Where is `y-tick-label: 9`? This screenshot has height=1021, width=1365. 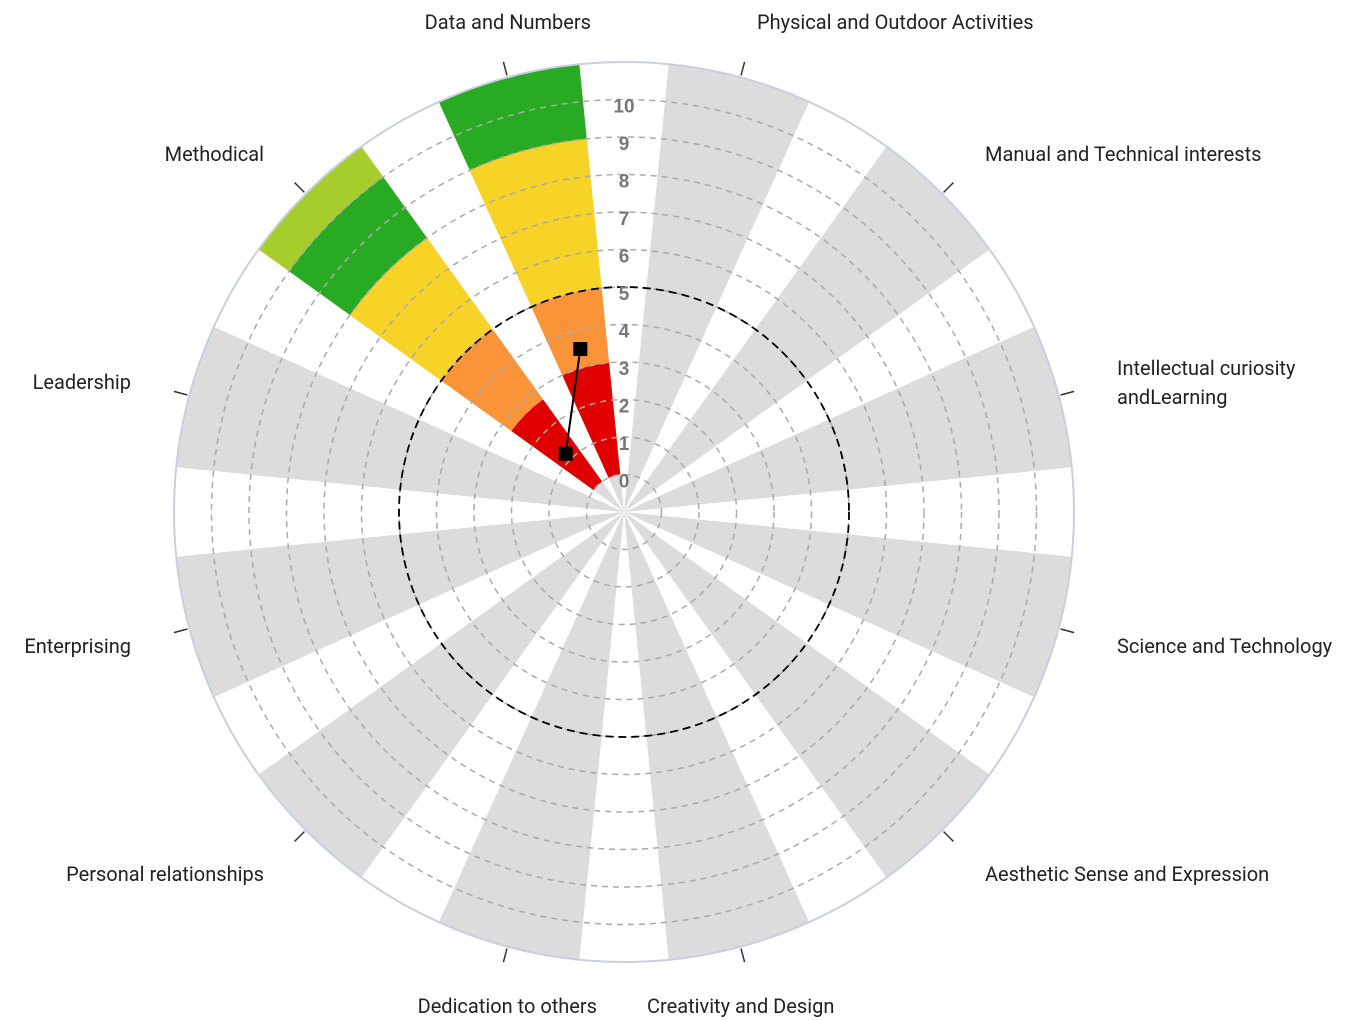 y-tick-label: 9 is located at coordinates (624, 144).